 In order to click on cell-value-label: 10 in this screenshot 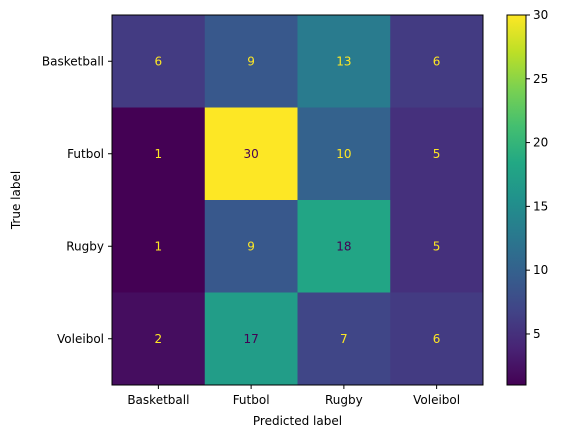, I will do `click(343, 154)`.